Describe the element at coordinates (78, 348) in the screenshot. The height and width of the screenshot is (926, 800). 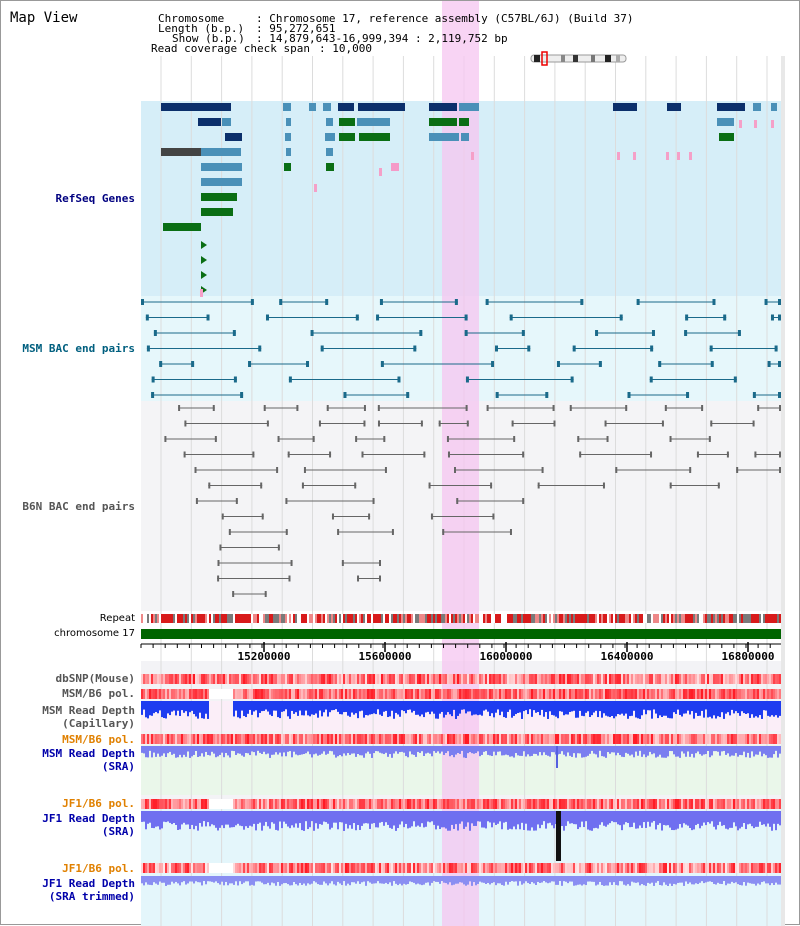
I see `track-label-msm-bac-end-pairs: MSM BAC end pairs` at that location.